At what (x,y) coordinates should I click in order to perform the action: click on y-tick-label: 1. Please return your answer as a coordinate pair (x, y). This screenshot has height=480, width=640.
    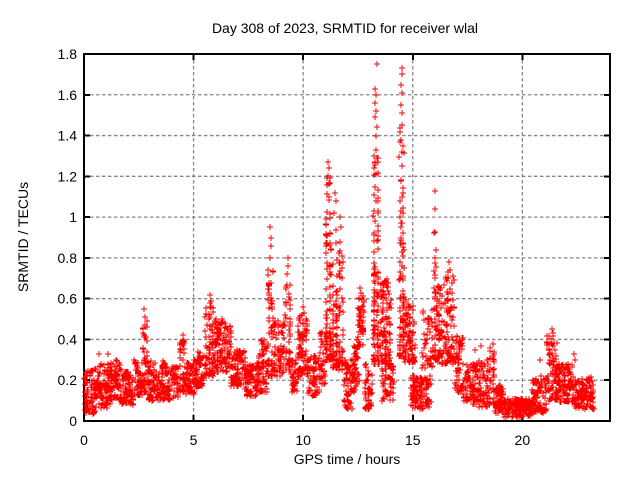
    Looking at the image, I should click on (73, 217).